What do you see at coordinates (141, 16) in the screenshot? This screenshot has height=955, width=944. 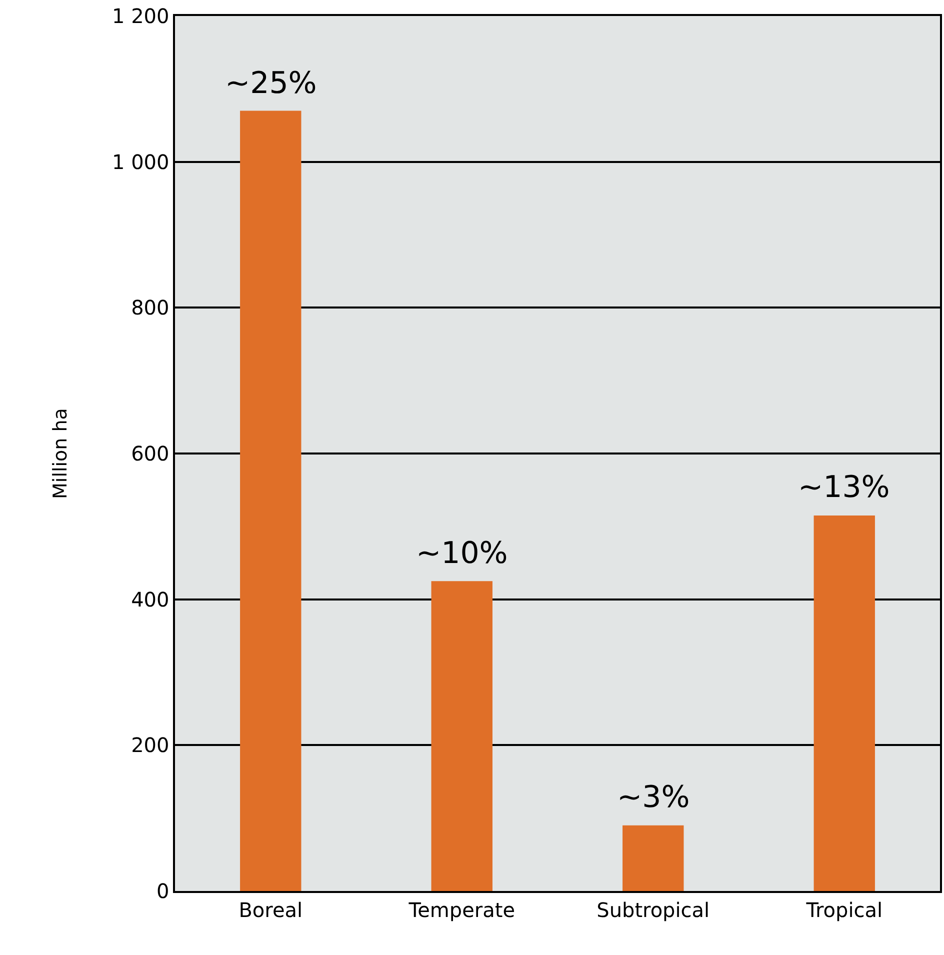 I see `y-tick-label: 1 200` at bounding box center [141, 16].